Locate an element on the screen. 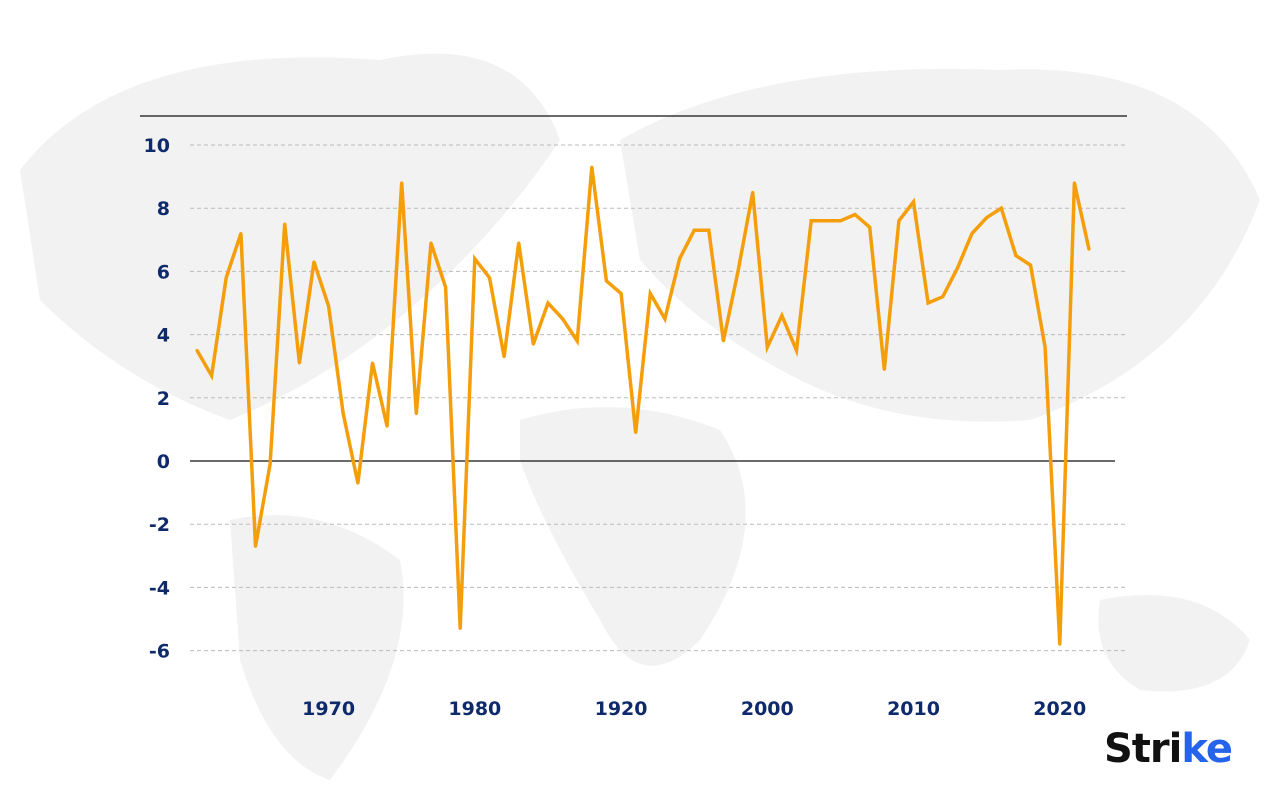  x-tick-label: 1920 is located at coordinates (621, 709).